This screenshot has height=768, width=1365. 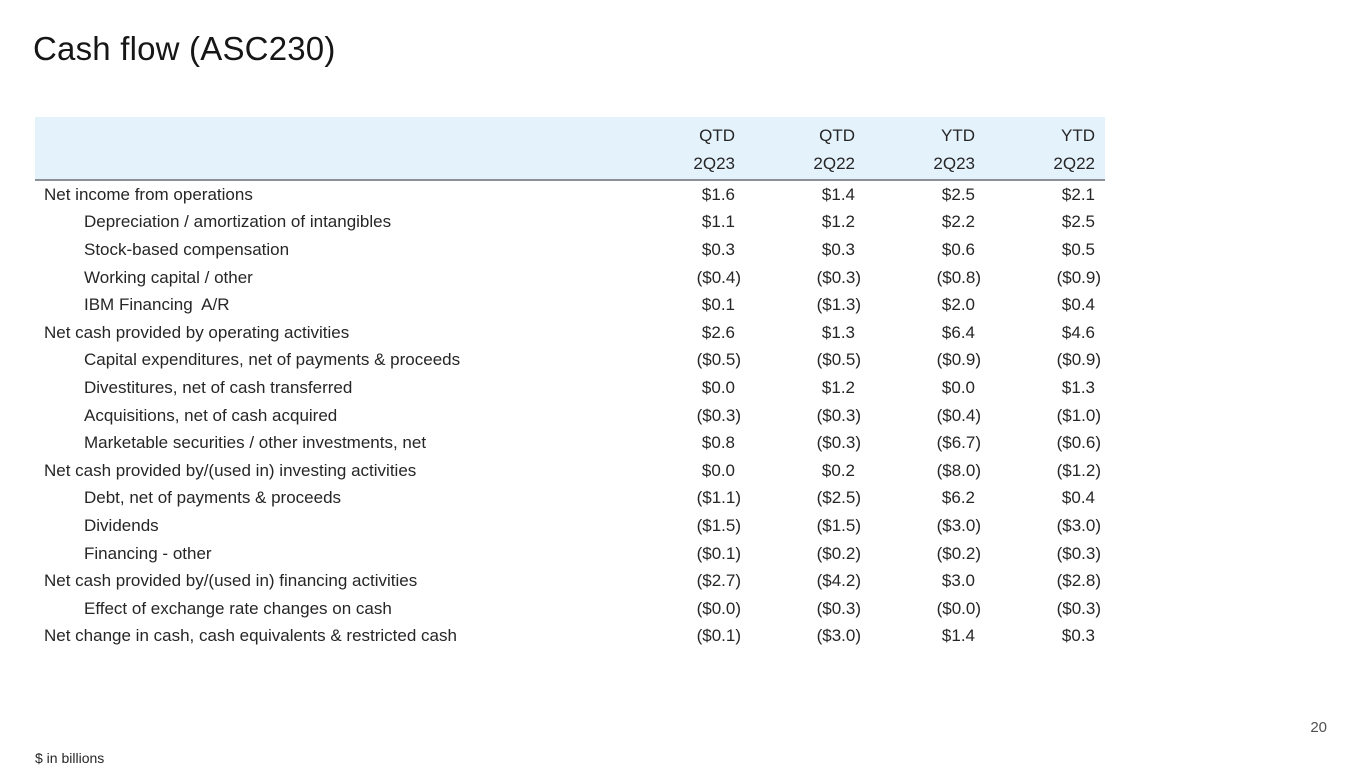 I want to click on value-cell: $2.6, so click(x=718, y=332).